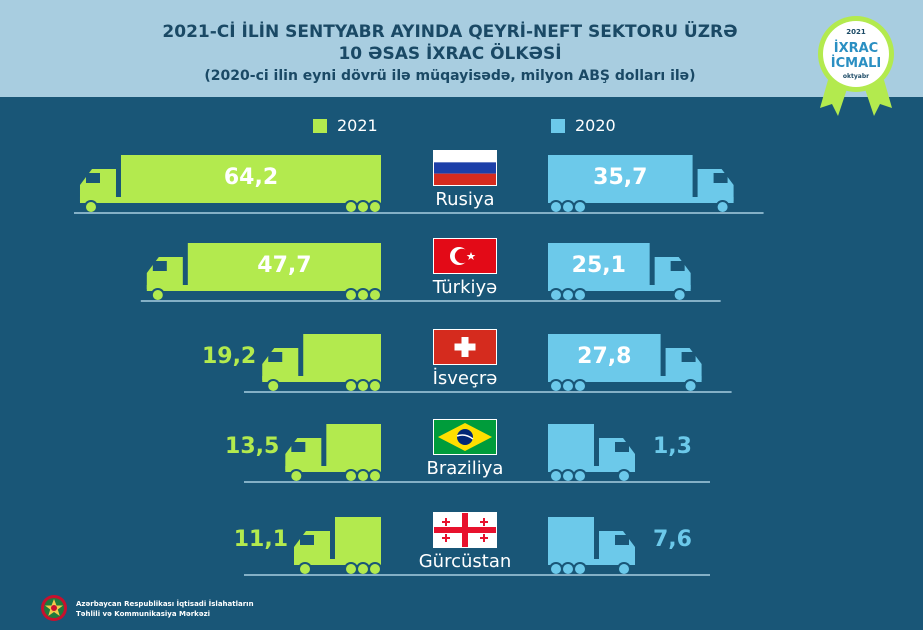  What do you see at coordinates (252, 446) in the screenshot?
I see `truck-2021-3-value-label: 13,5` at bounding box center [252, 446].